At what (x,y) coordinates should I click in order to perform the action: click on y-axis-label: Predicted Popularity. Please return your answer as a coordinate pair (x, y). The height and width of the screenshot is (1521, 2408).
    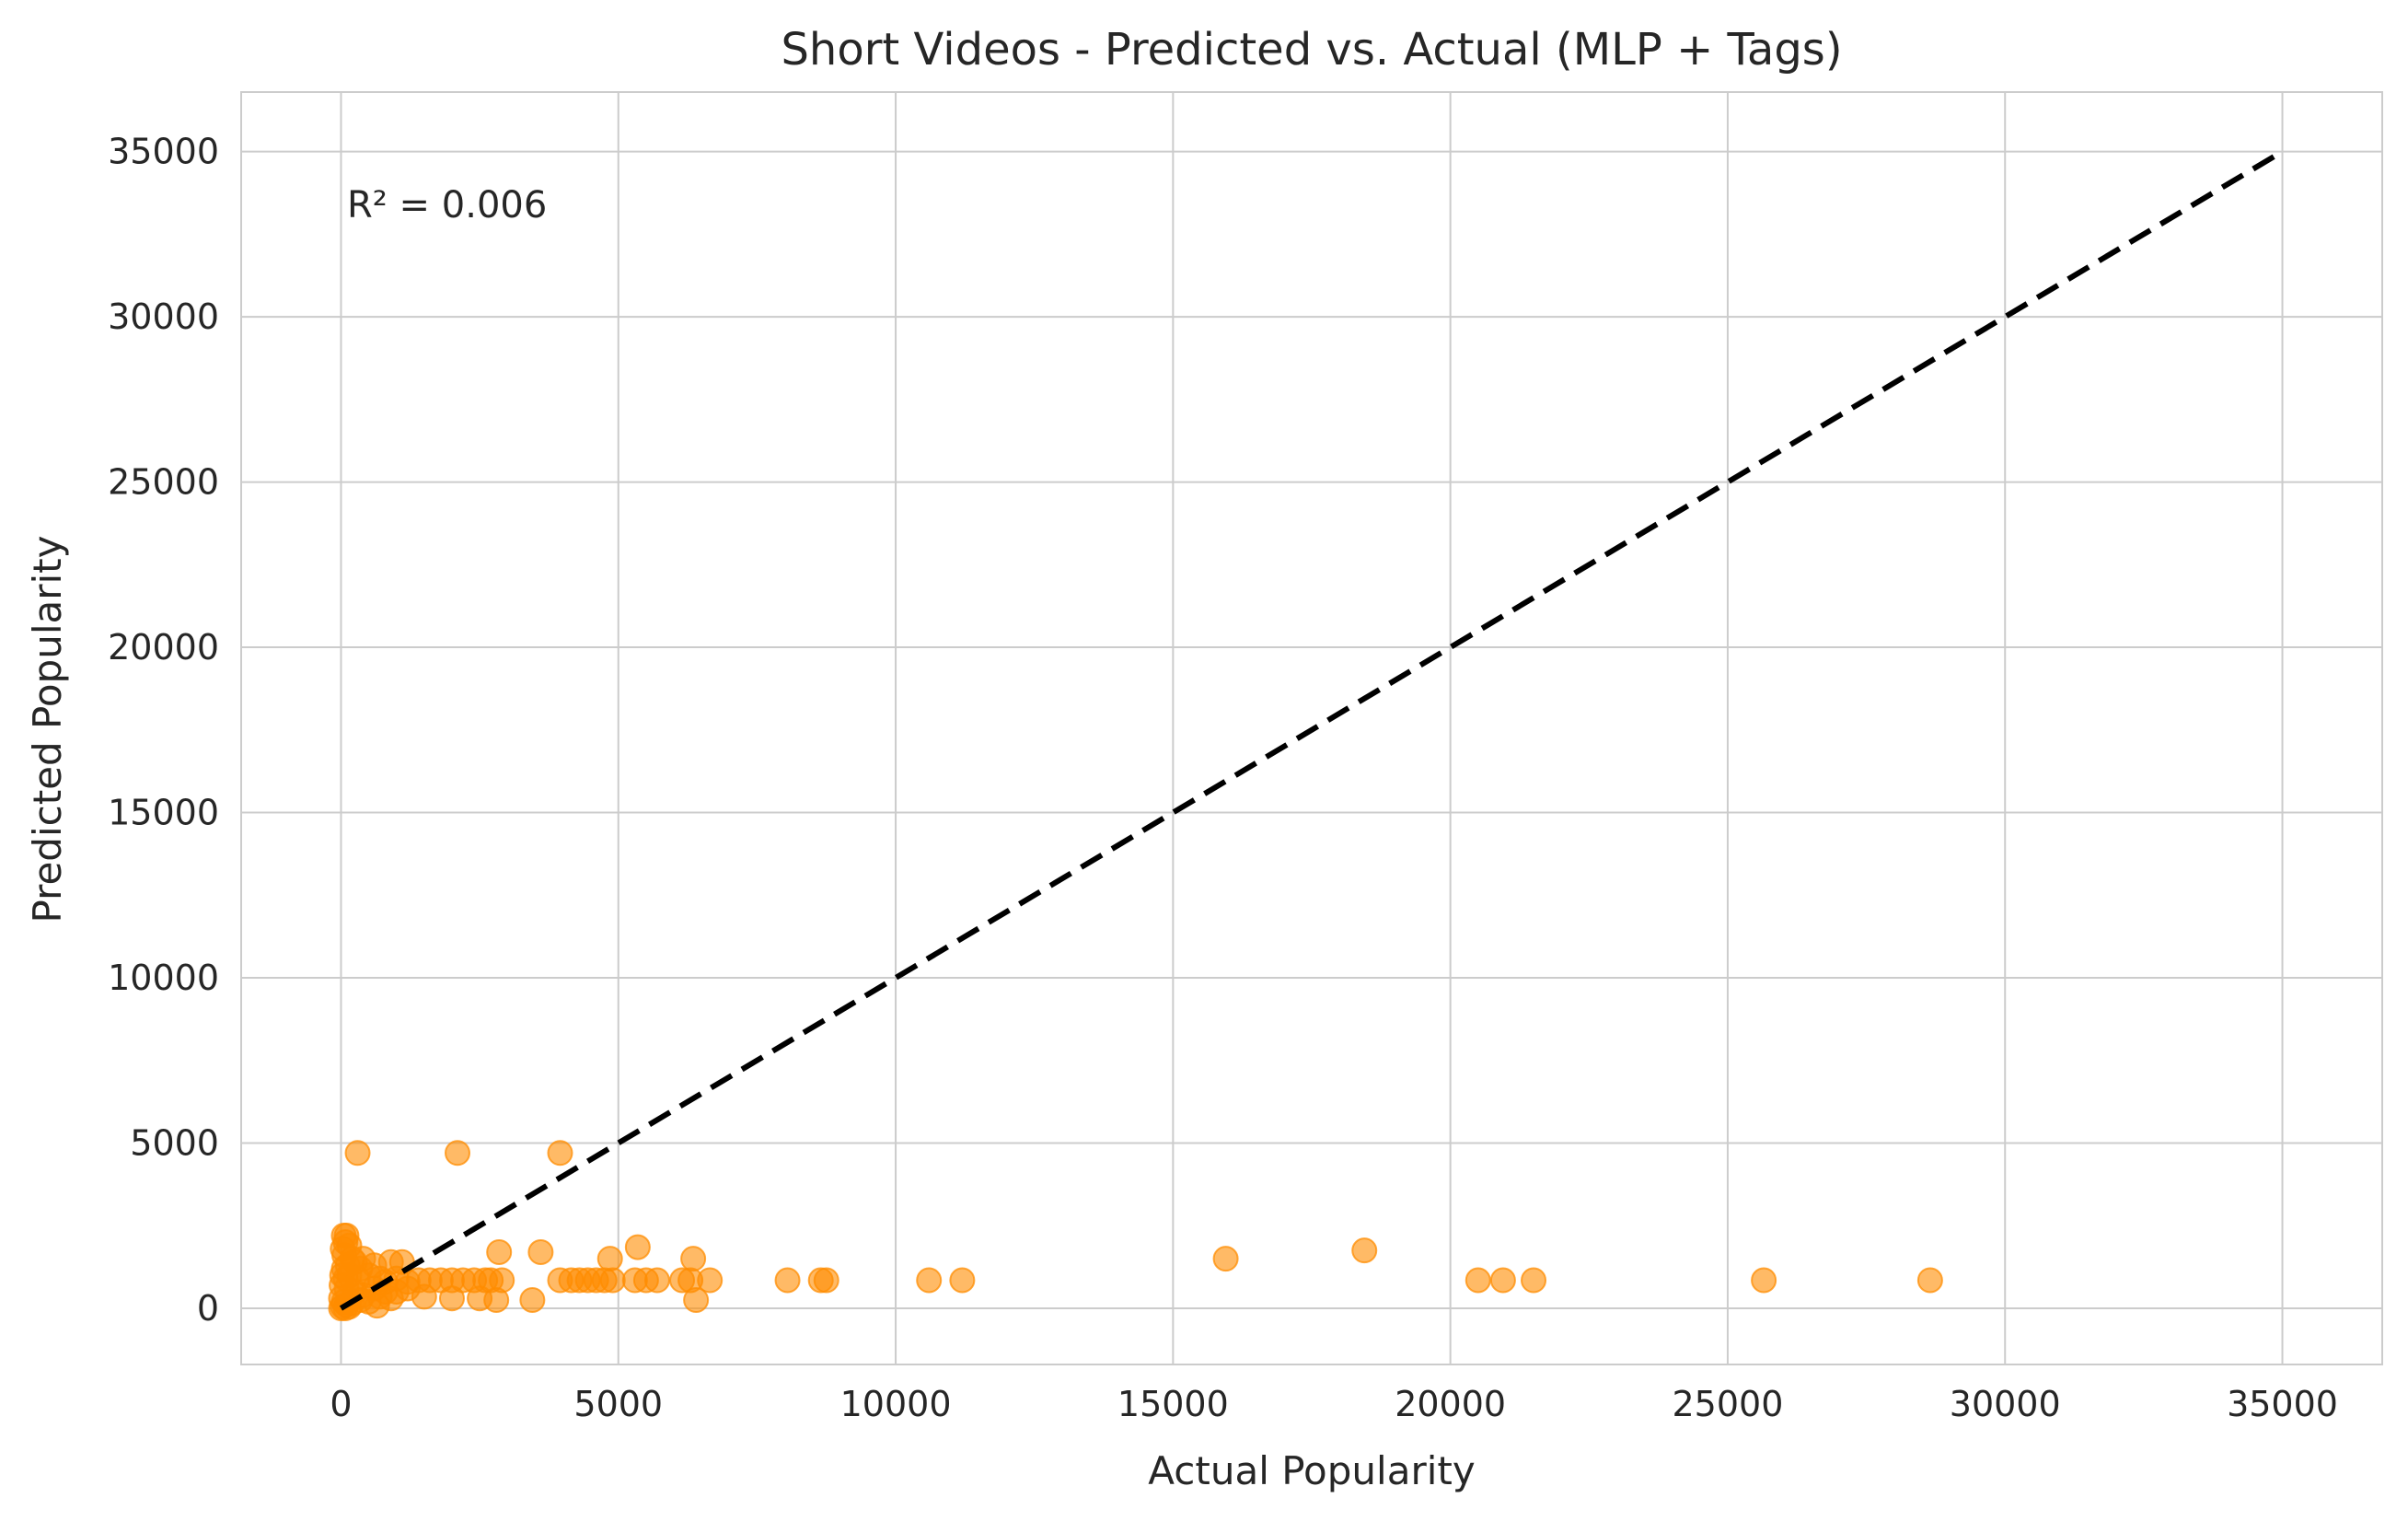
    Looking at the image, I should click on (47, 729).